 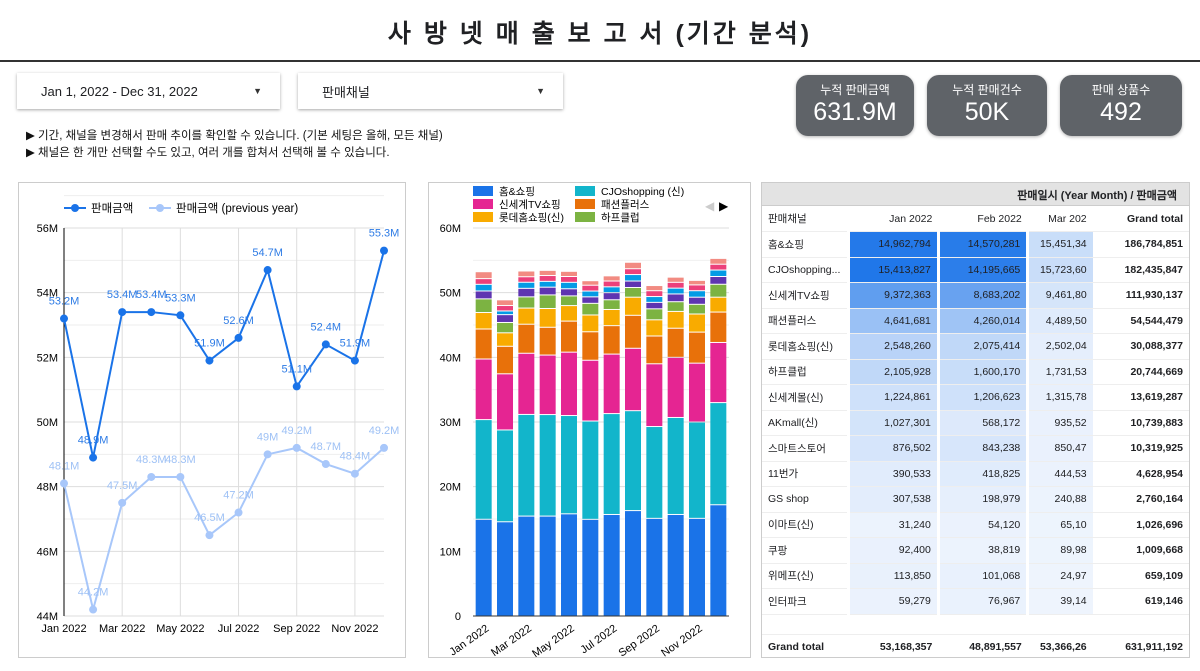 I want to click on y-tick-label: 56M, so click(x=47, y=229).